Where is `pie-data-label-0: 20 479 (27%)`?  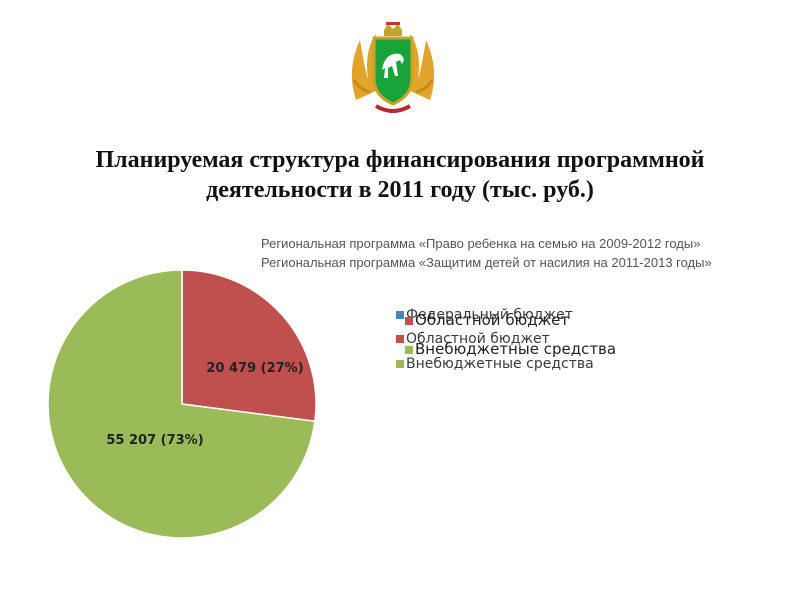
pie-data-label-0: 20 479 (27%) is located at coordinates (254, 368).